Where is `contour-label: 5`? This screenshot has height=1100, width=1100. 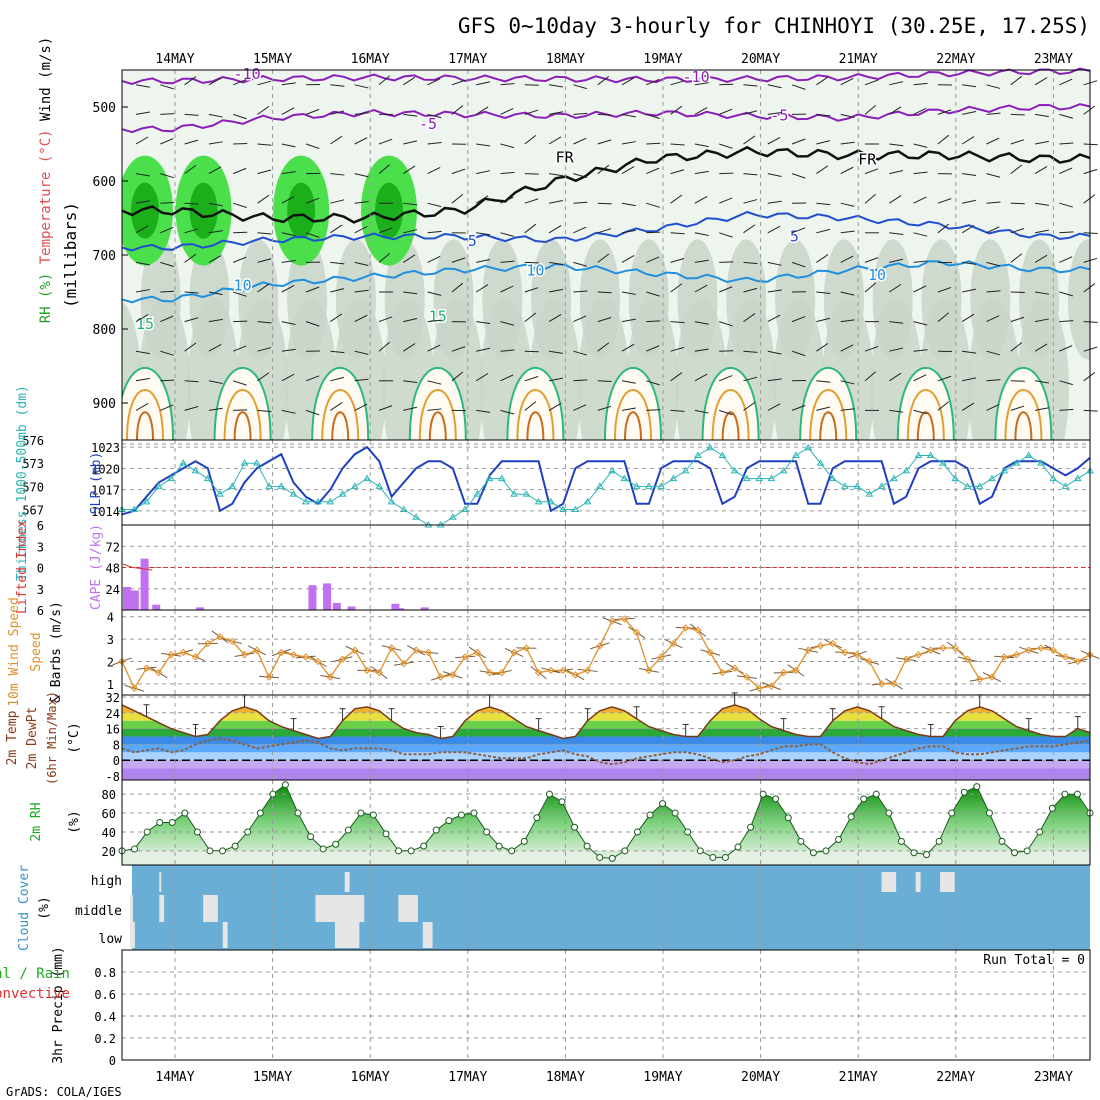
contour-label: 5 is located at coordinates (794, 237).